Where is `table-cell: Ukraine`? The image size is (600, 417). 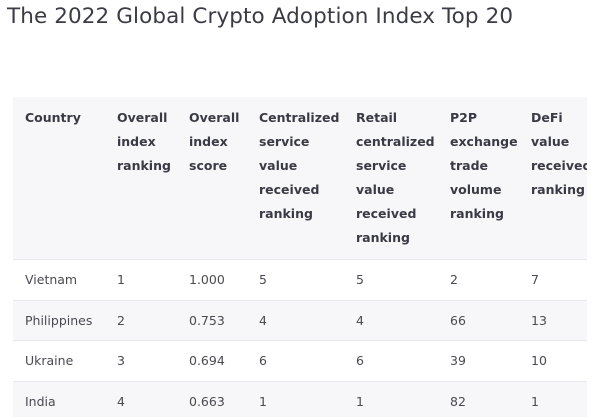 table-cell: Ukraine is located at coordinates (49, 361).